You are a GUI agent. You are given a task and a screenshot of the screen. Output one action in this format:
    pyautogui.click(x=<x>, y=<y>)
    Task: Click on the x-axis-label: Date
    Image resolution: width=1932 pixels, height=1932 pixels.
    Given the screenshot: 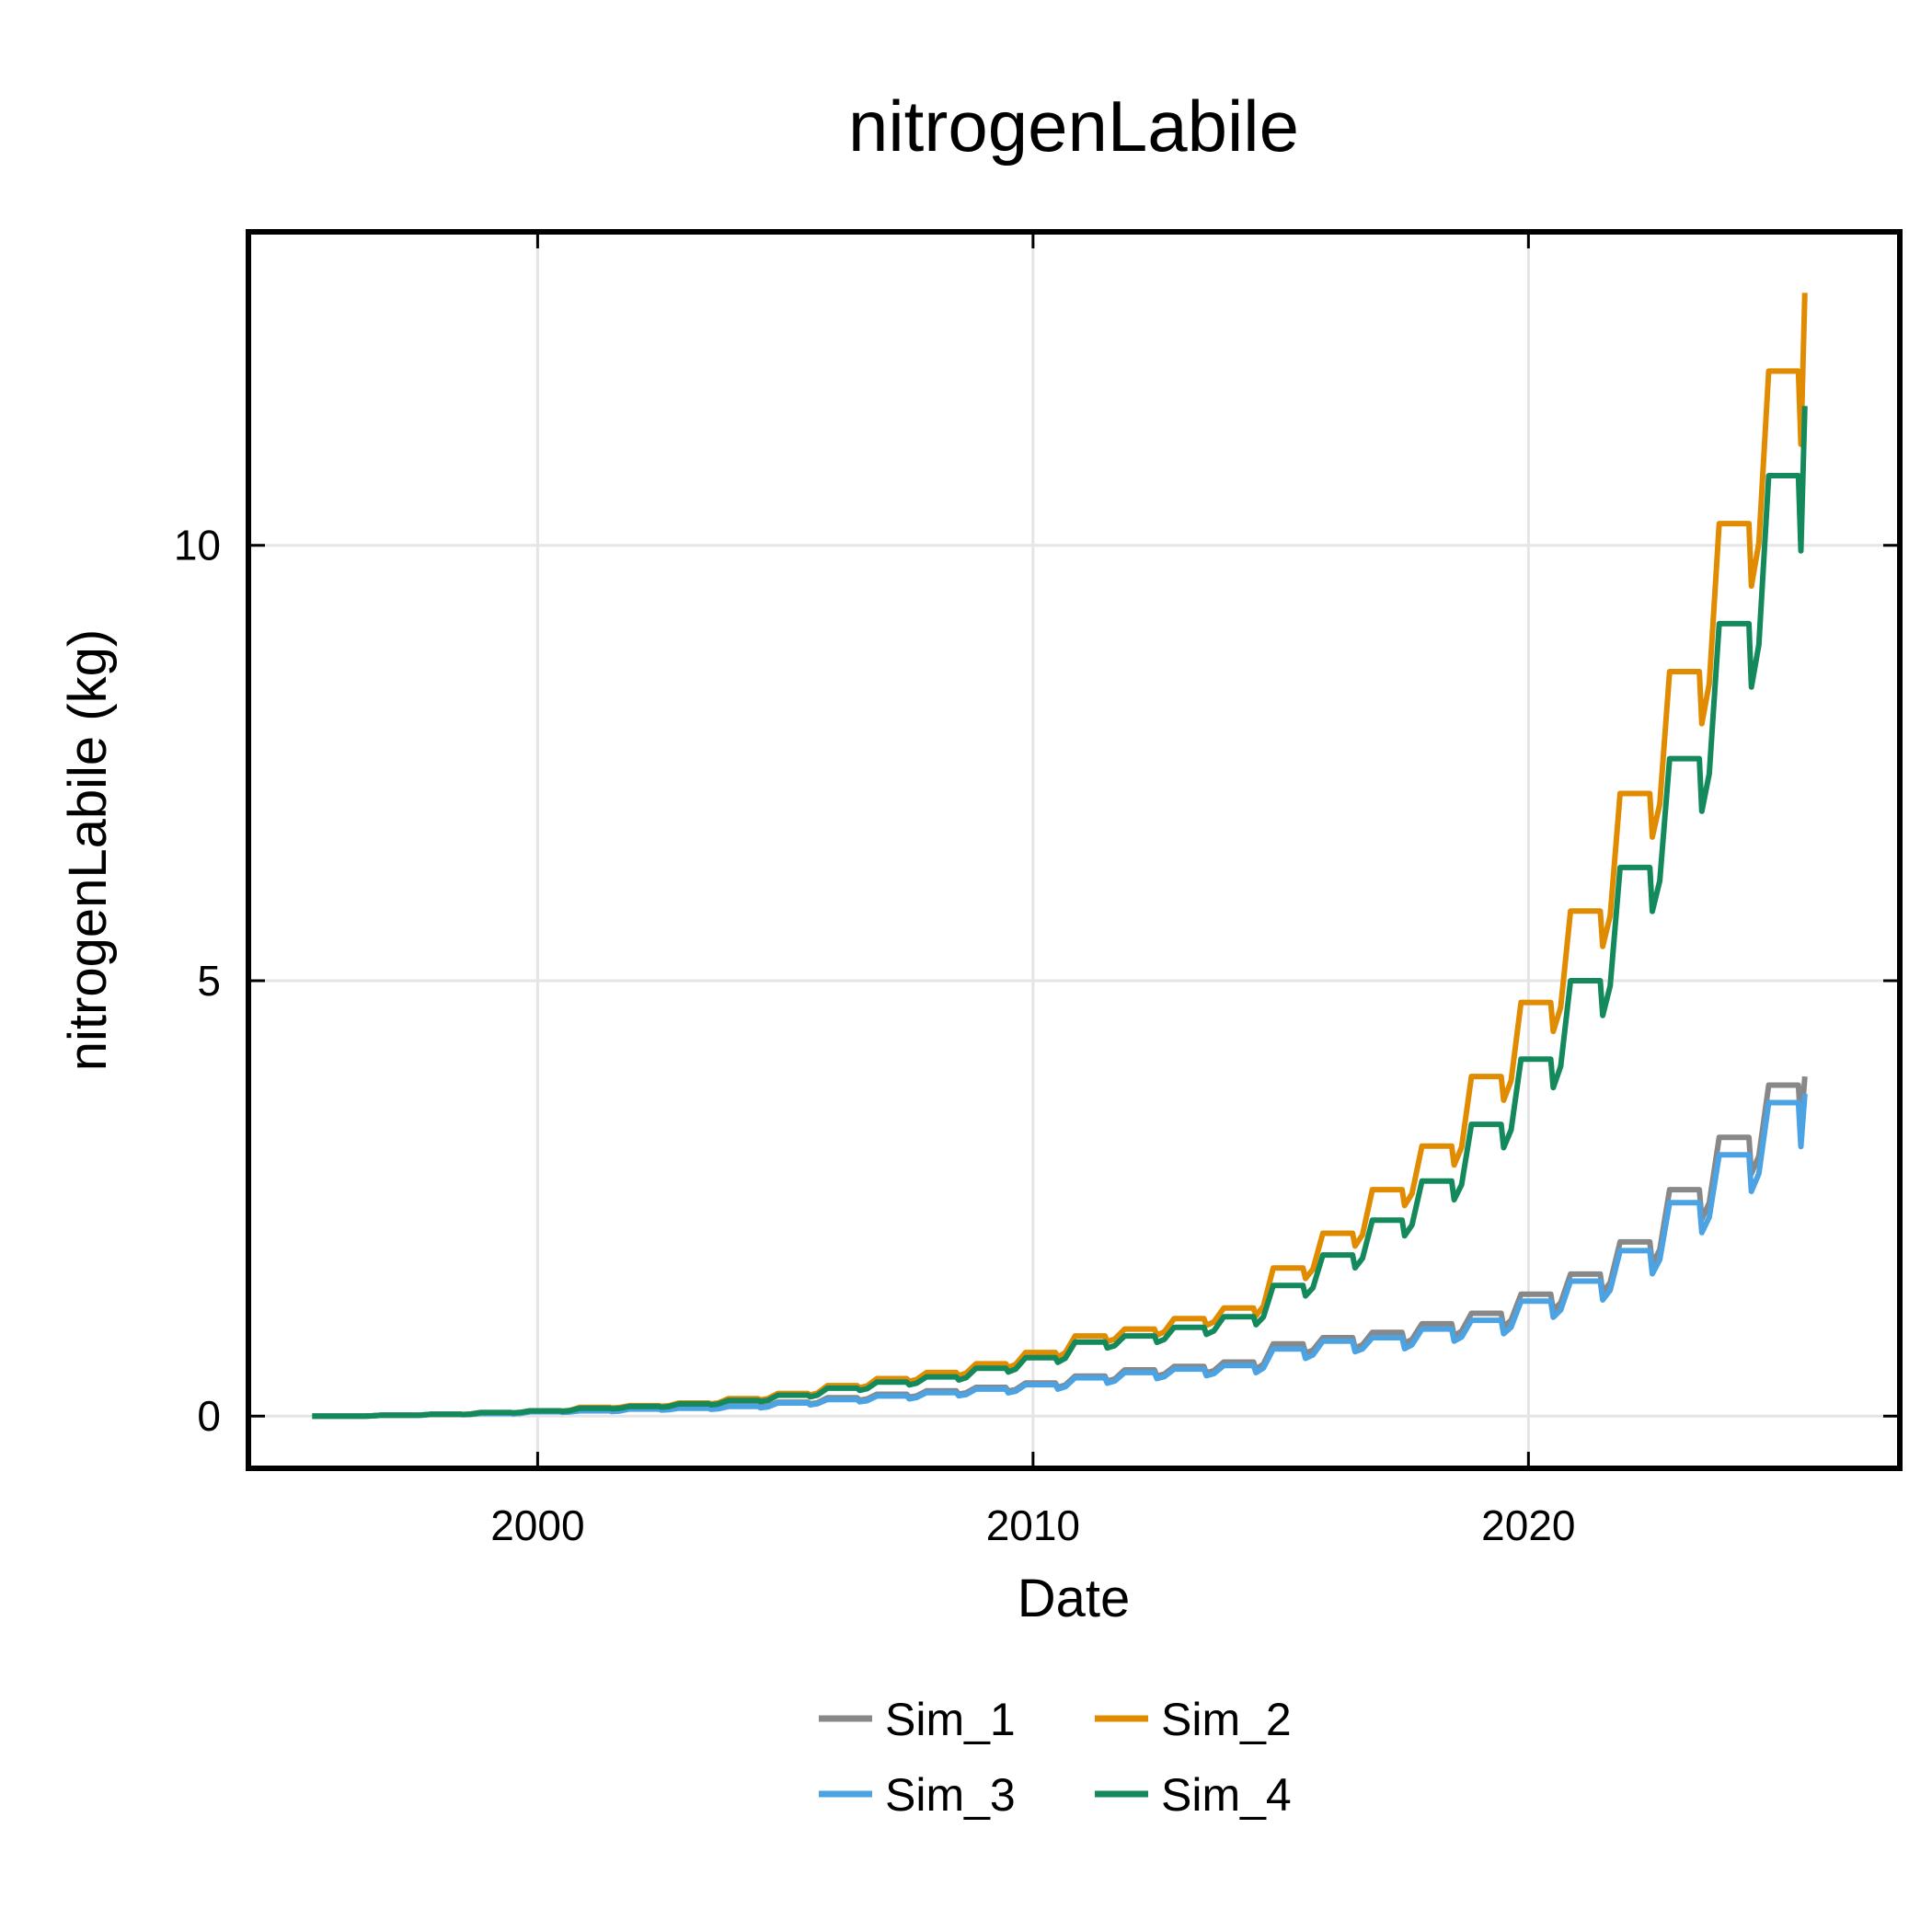 What is the action you would take?
    pyautogui.click(x=1074, y=1598)
    